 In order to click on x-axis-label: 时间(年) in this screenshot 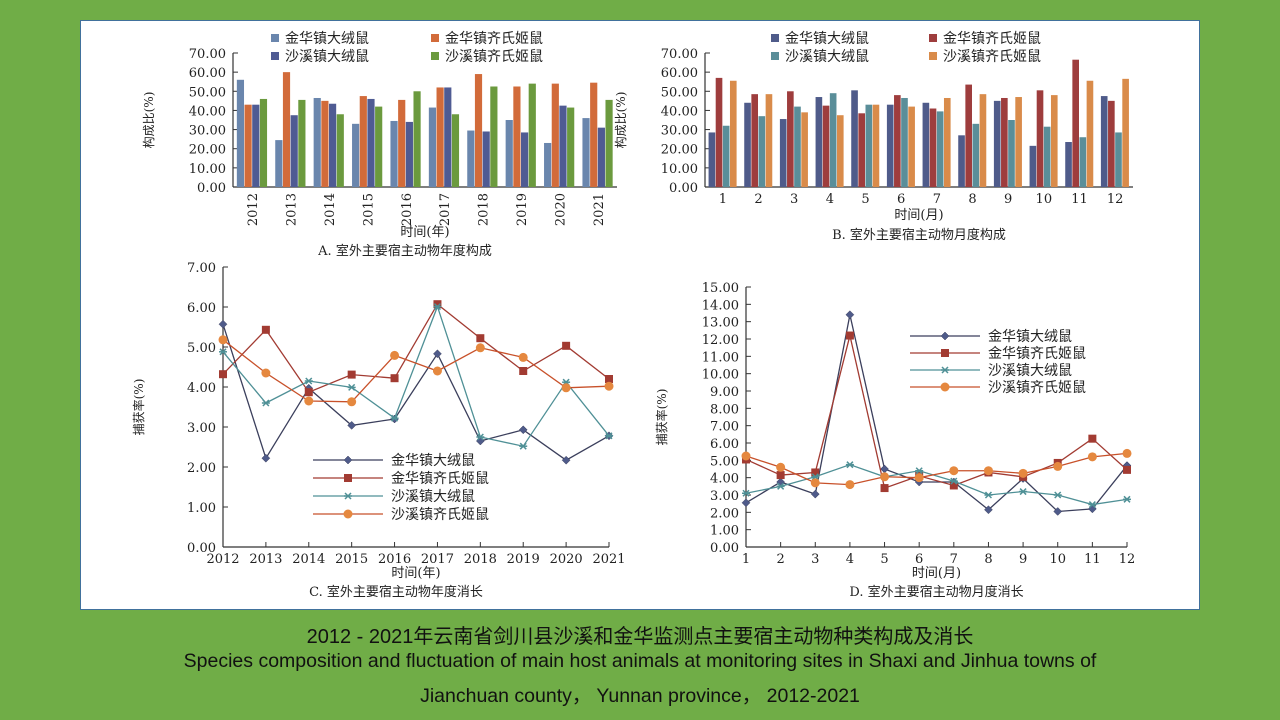, I will do `click(415, 573)`.